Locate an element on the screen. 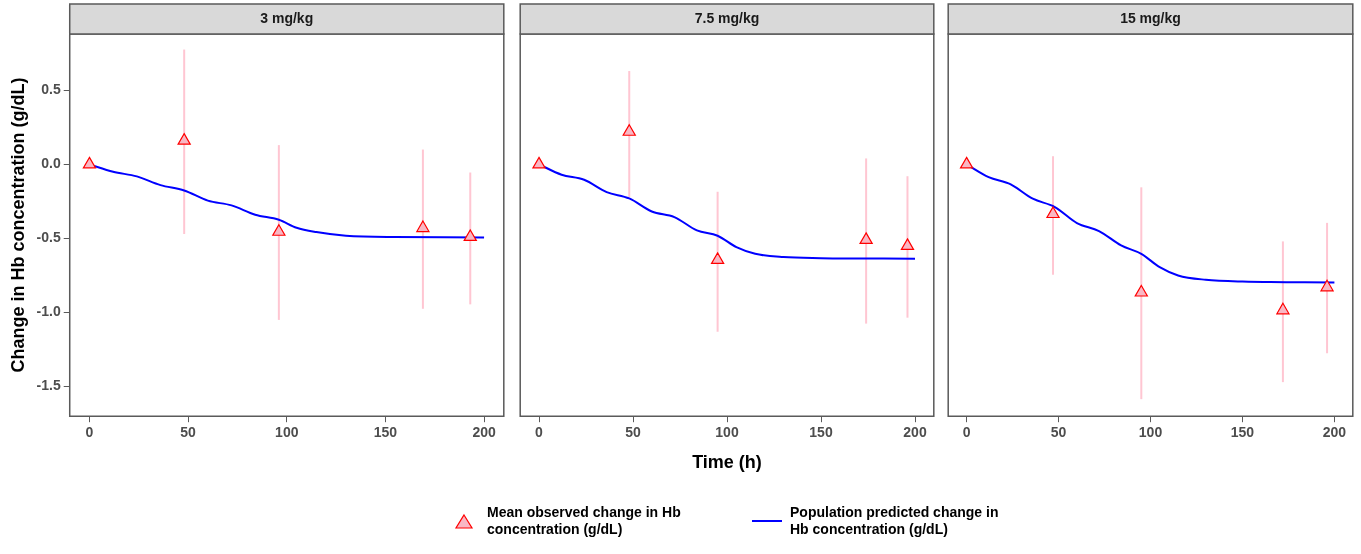 The width and height of the screenshot is (1361, 554). y-tick-label: 0.0 is located at coordinates (51, 163).